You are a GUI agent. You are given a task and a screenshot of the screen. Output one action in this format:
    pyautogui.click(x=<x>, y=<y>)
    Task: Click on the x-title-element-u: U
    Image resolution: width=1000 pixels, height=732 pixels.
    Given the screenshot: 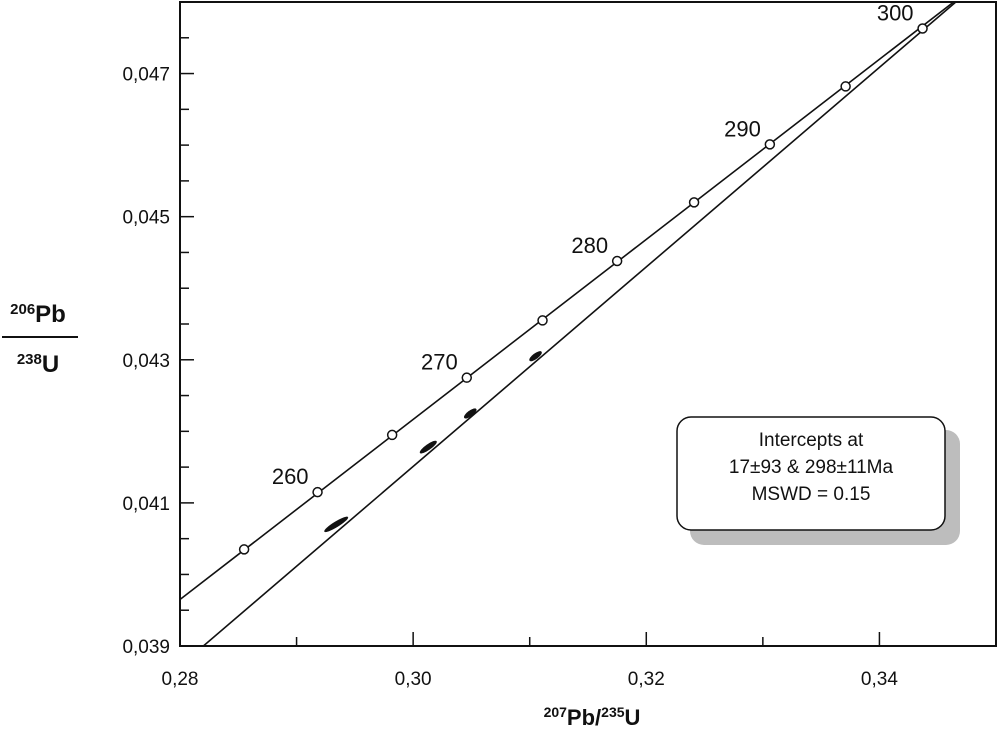 What is the action you would take?
    pyautogui.click(x=633, y=717)
    